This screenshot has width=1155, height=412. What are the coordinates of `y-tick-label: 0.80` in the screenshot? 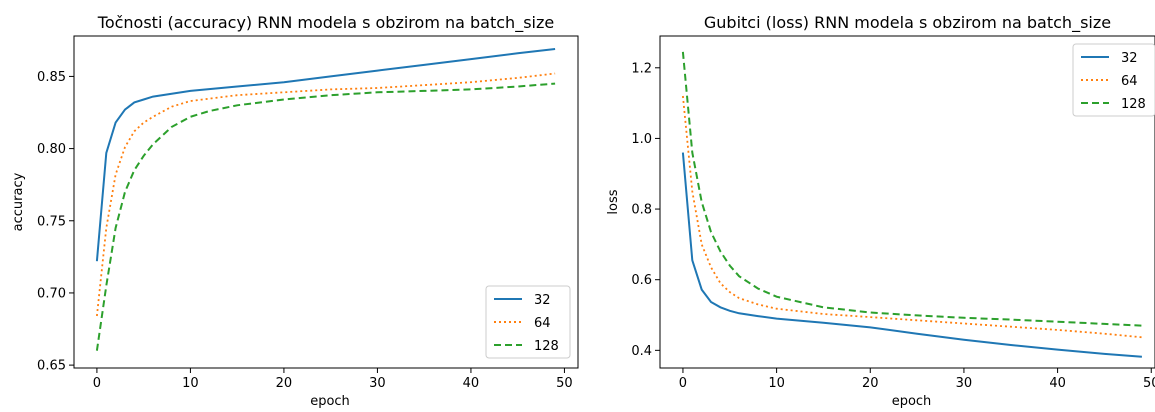 It's located at (51, 149).